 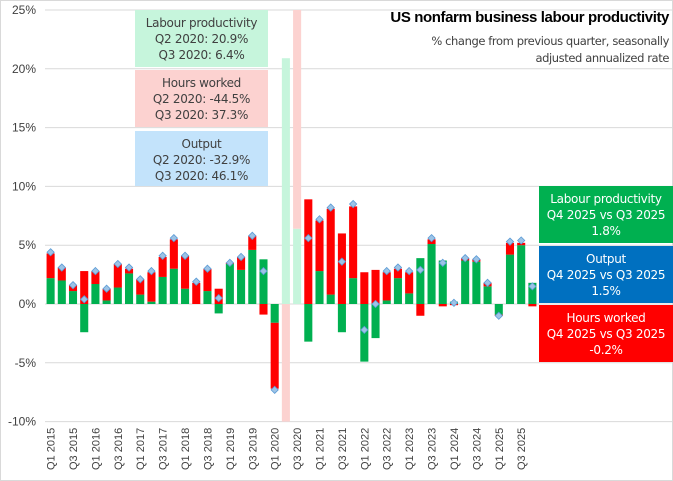 What do you see at coordinates (397, 273) in the screenshot?
I see `bar-hours-Q4-2022` at bounding box center [397, 273].